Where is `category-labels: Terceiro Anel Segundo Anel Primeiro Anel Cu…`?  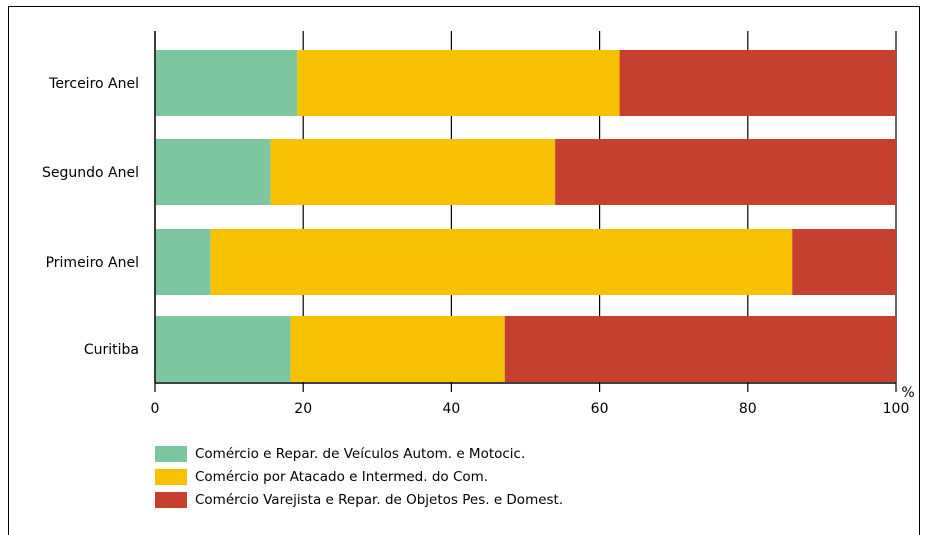
category-labels: Terceiro Anel Segundo Anel Primeiro Anel Cu… is located at coordinates (90, 217).